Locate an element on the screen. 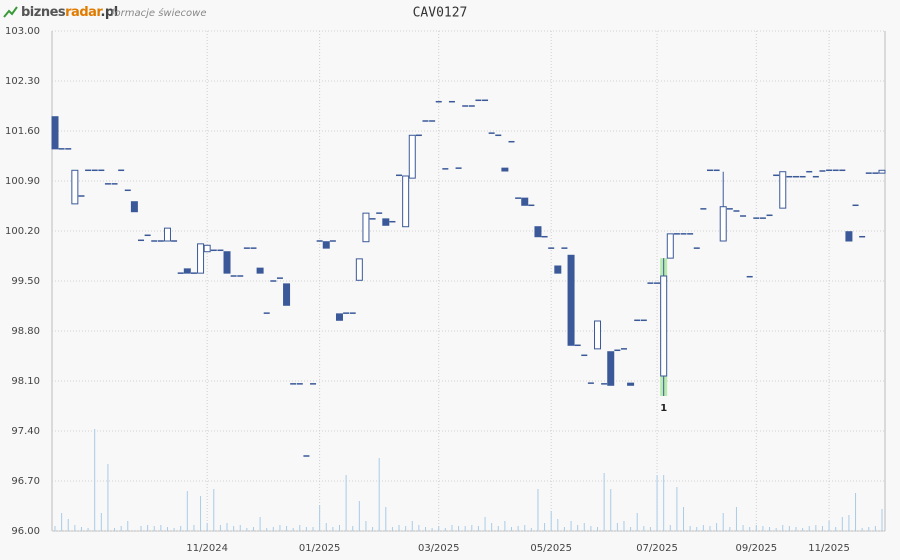 The width and height of the screenshot is (900, 560). y-tick-label: 103.00 is located at coordinates (22, 31).